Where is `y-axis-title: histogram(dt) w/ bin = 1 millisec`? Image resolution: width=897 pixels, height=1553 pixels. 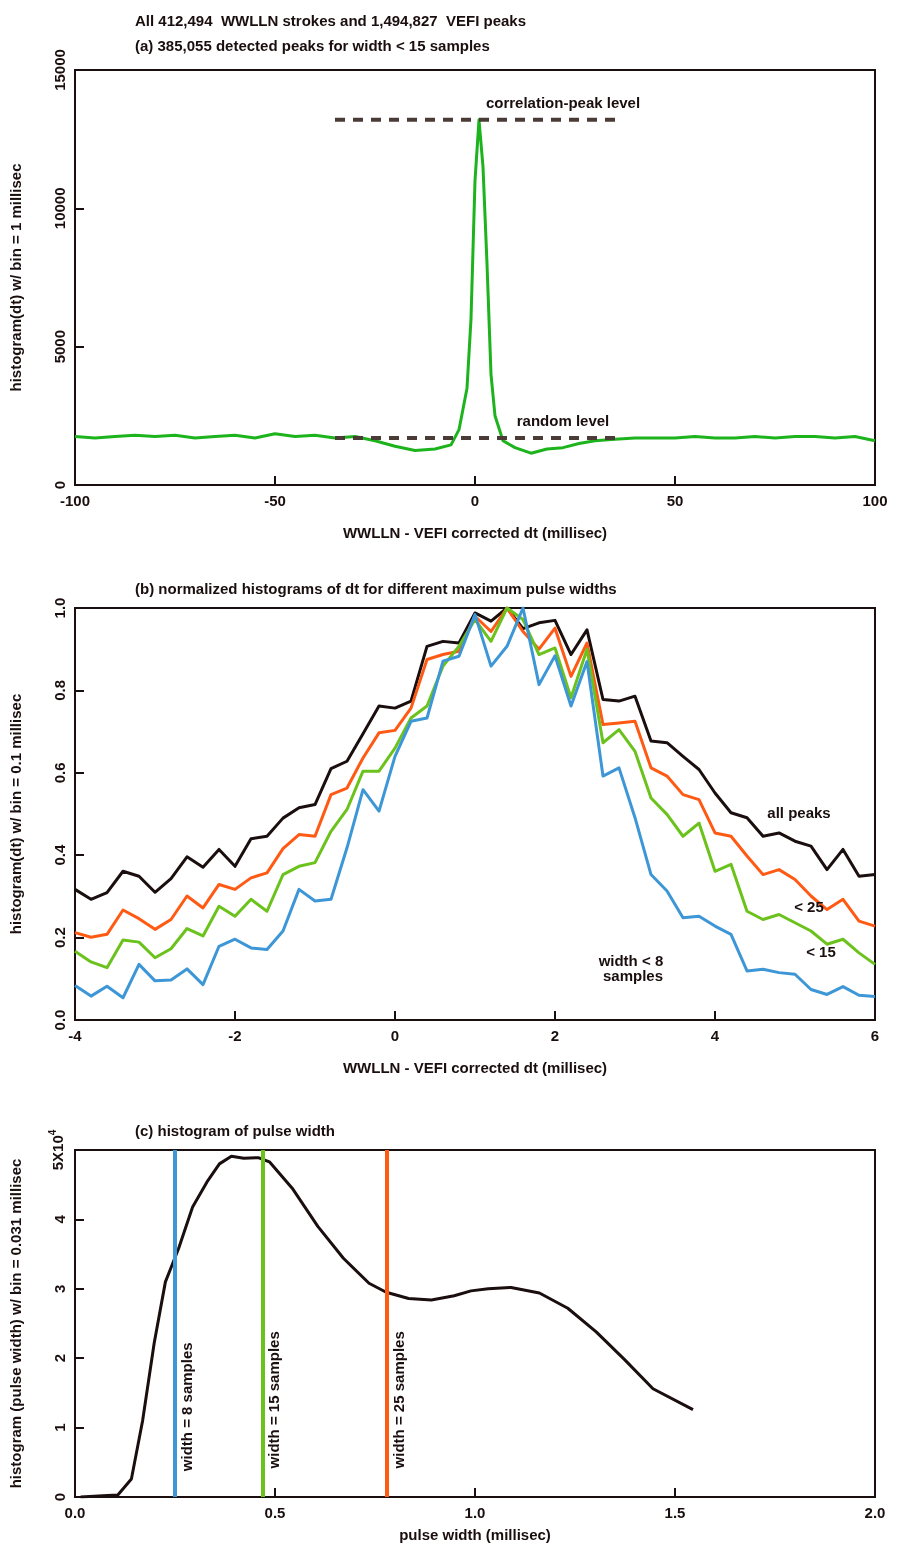 y-axis-title: histogram(dt) w/ bin = 1 millisec is located at coordinates (15, 277).